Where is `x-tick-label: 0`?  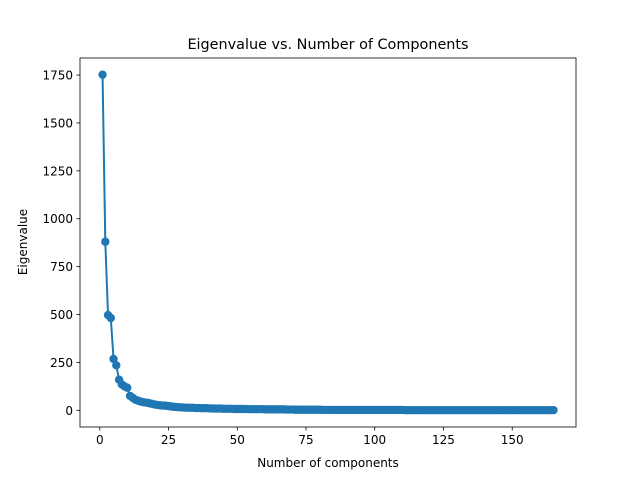
x-tick-label: 0 is located at coordinates (100, 440).